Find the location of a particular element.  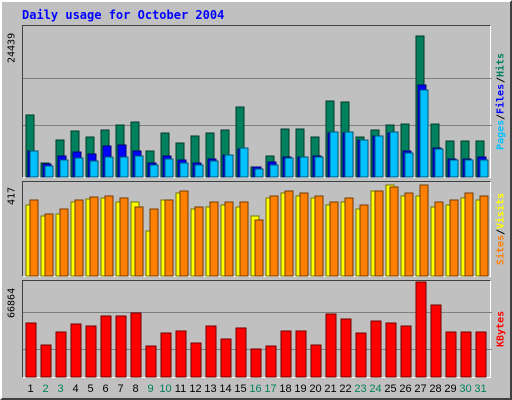

x-tick-label: 15 is located at coordinates (240, 389).